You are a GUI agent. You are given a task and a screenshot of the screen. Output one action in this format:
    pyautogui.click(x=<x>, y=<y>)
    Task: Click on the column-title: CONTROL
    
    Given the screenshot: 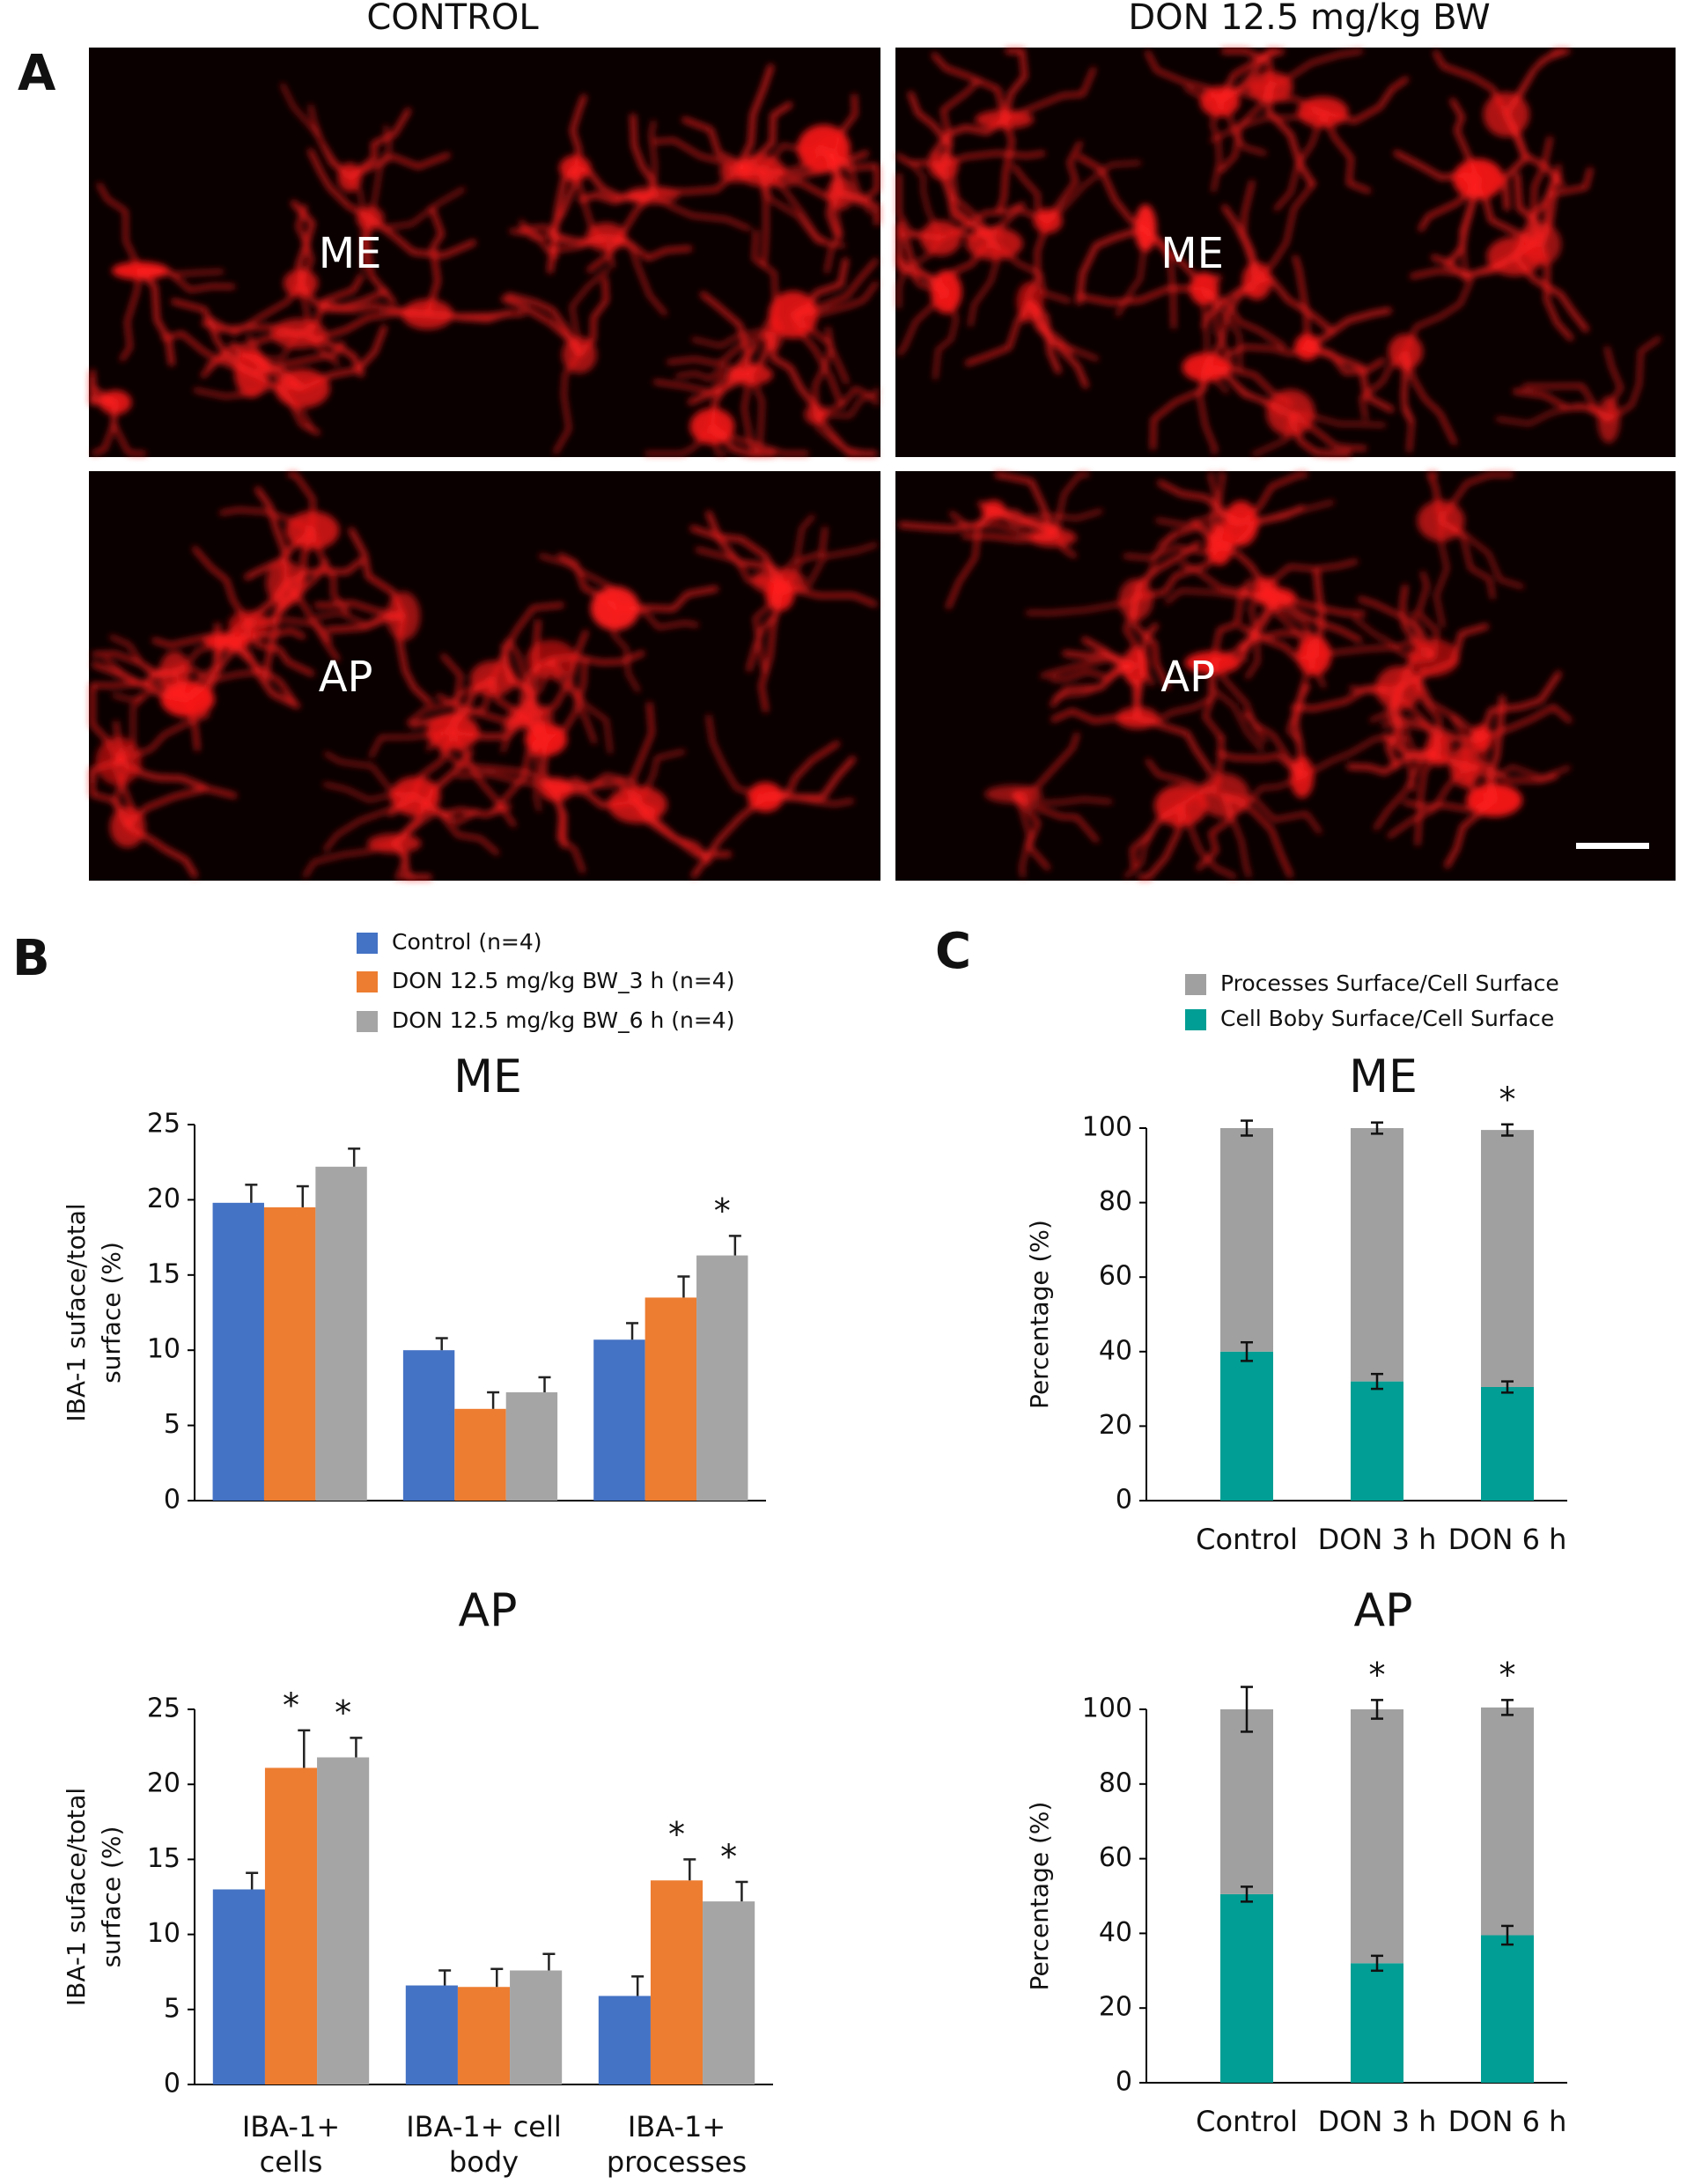 What is the action you would take?
    pyautogui.click(x=452, y=19)
    